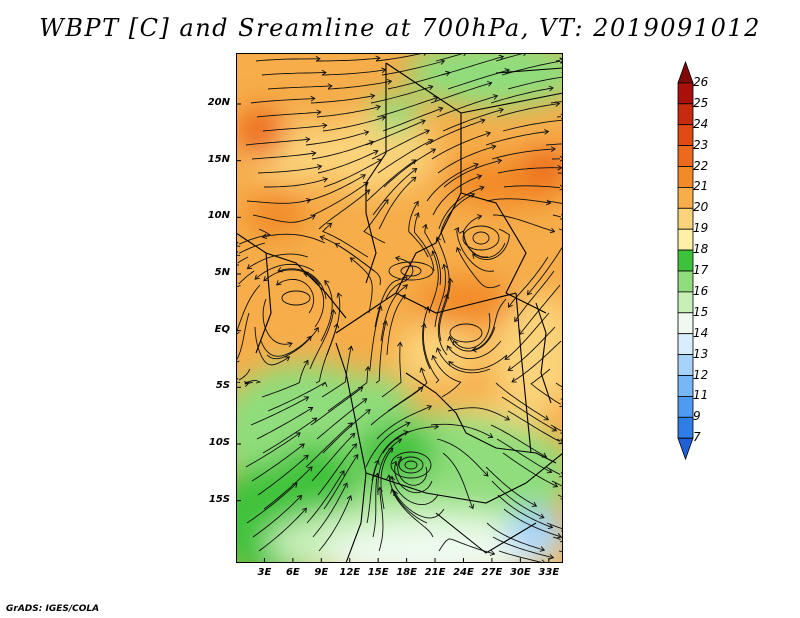  What do you see at coordinates (53, 609) in the screenshot?
I see `grads-credit: GrADS: IGES/COLA` at bounding box center [53, 609].